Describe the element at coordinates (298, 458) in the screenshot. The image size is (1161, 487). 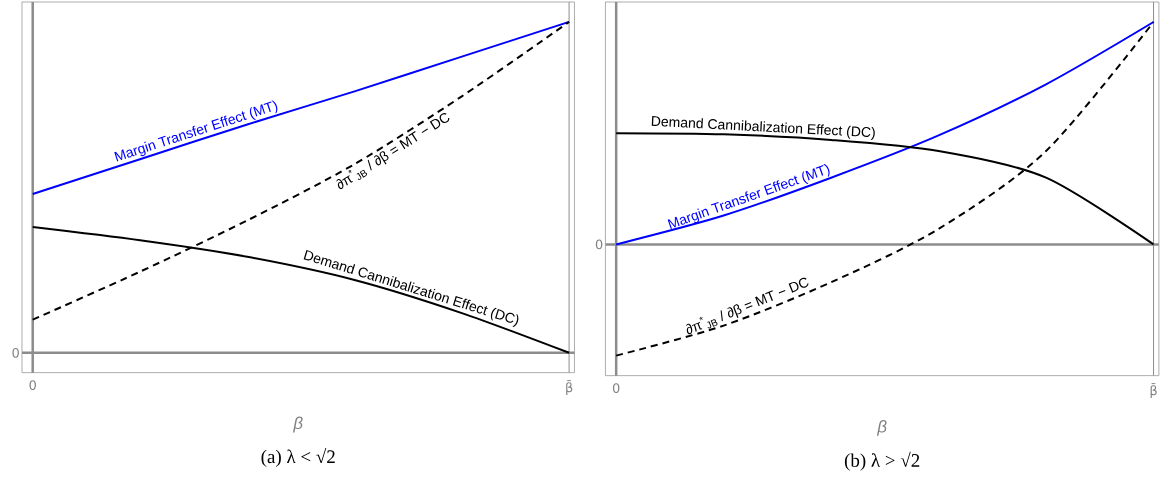
I see `text: (a) λ < √2` at that location.